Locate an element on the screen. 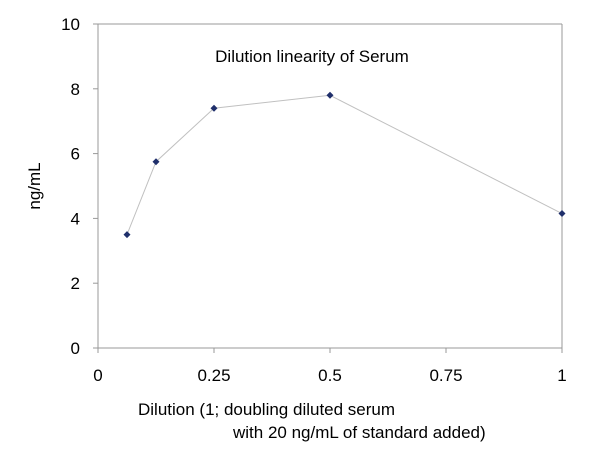 The image size is (600, 450). y-tick-label: 8 is located at coordinates (75, 89).